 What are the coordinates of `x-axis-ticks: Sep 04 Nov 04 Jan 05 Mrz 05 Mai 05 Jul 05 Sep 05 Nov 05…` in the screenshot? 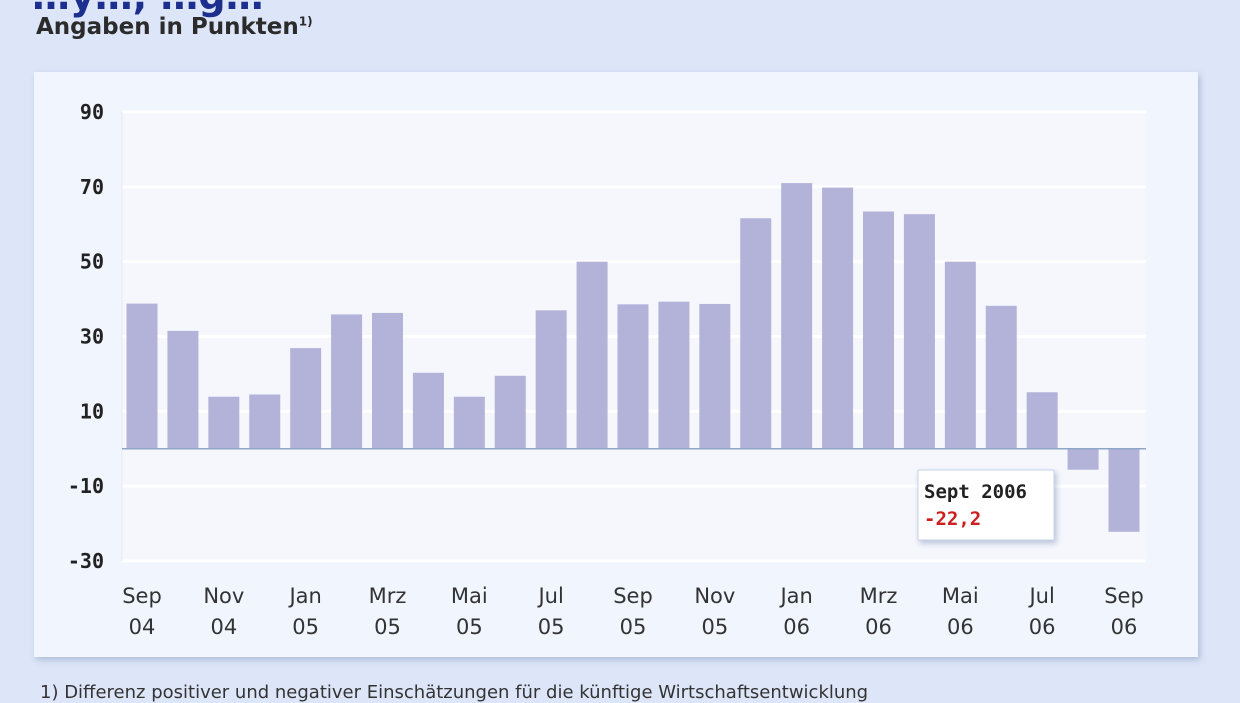 It's located at (633, 611).